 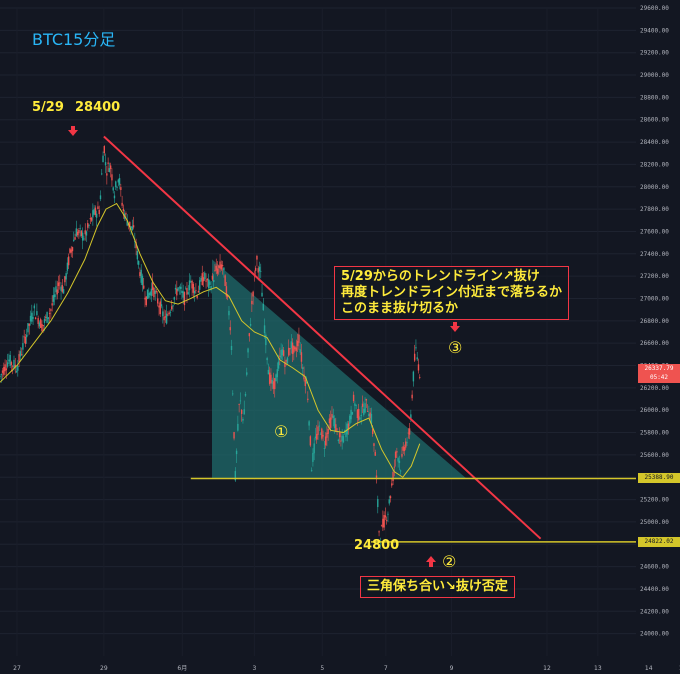 What do you see at coordinates (455, 347) in the screenshot?
I see `marker-3: ③` at bounding box center [455, 347].